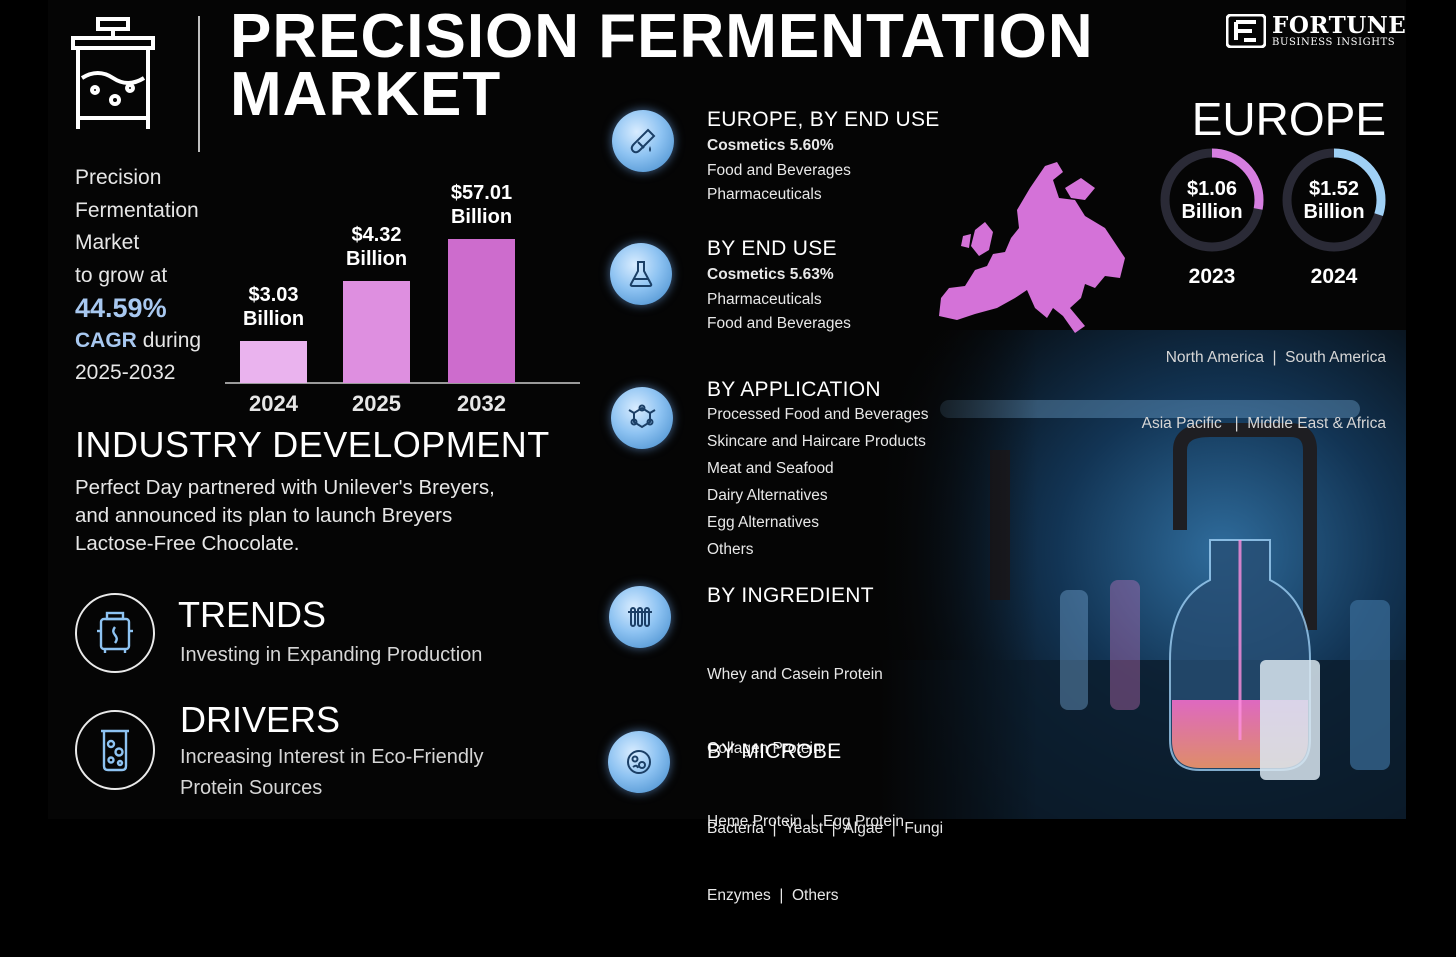 This screenshot has height=957, width=1456. Describe the element at coordinates (639, 762) in the screenshot. I see `petri-dish-icon` at that location.